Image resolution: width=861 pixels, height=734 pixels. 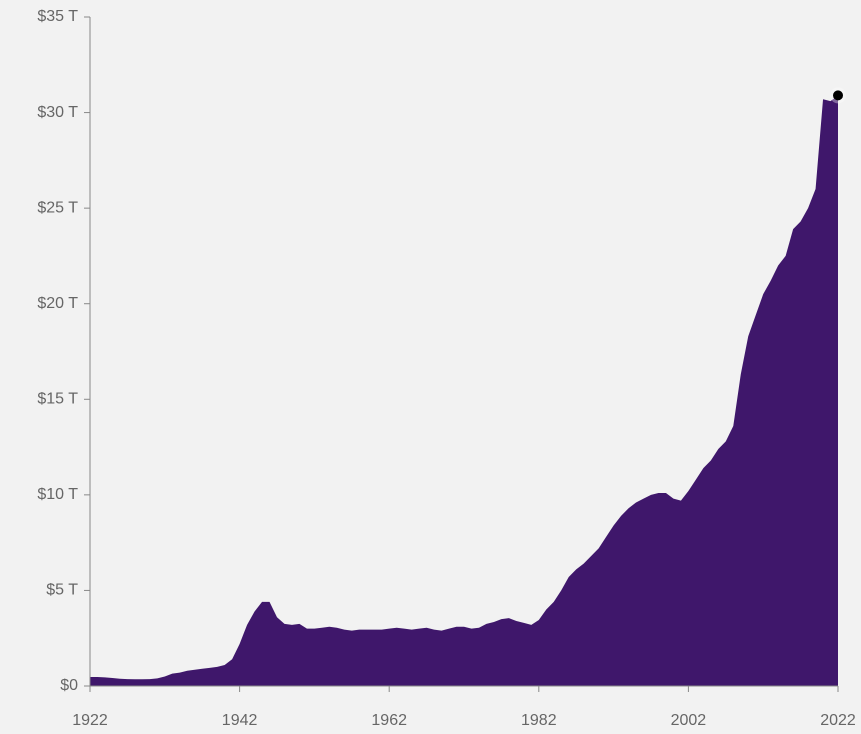 I want to click on y-tick-label: $15 T, so click(x=57, y=399).